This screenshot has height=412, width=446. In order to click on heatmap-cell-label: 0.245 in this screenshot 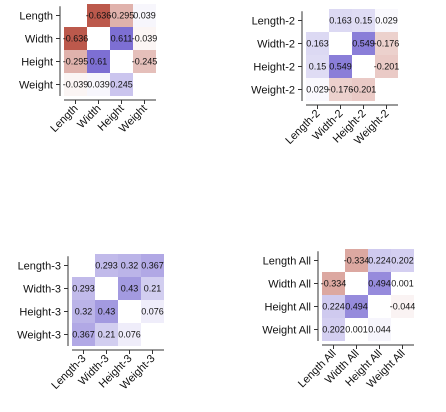, I will do `click(121, 85)`.